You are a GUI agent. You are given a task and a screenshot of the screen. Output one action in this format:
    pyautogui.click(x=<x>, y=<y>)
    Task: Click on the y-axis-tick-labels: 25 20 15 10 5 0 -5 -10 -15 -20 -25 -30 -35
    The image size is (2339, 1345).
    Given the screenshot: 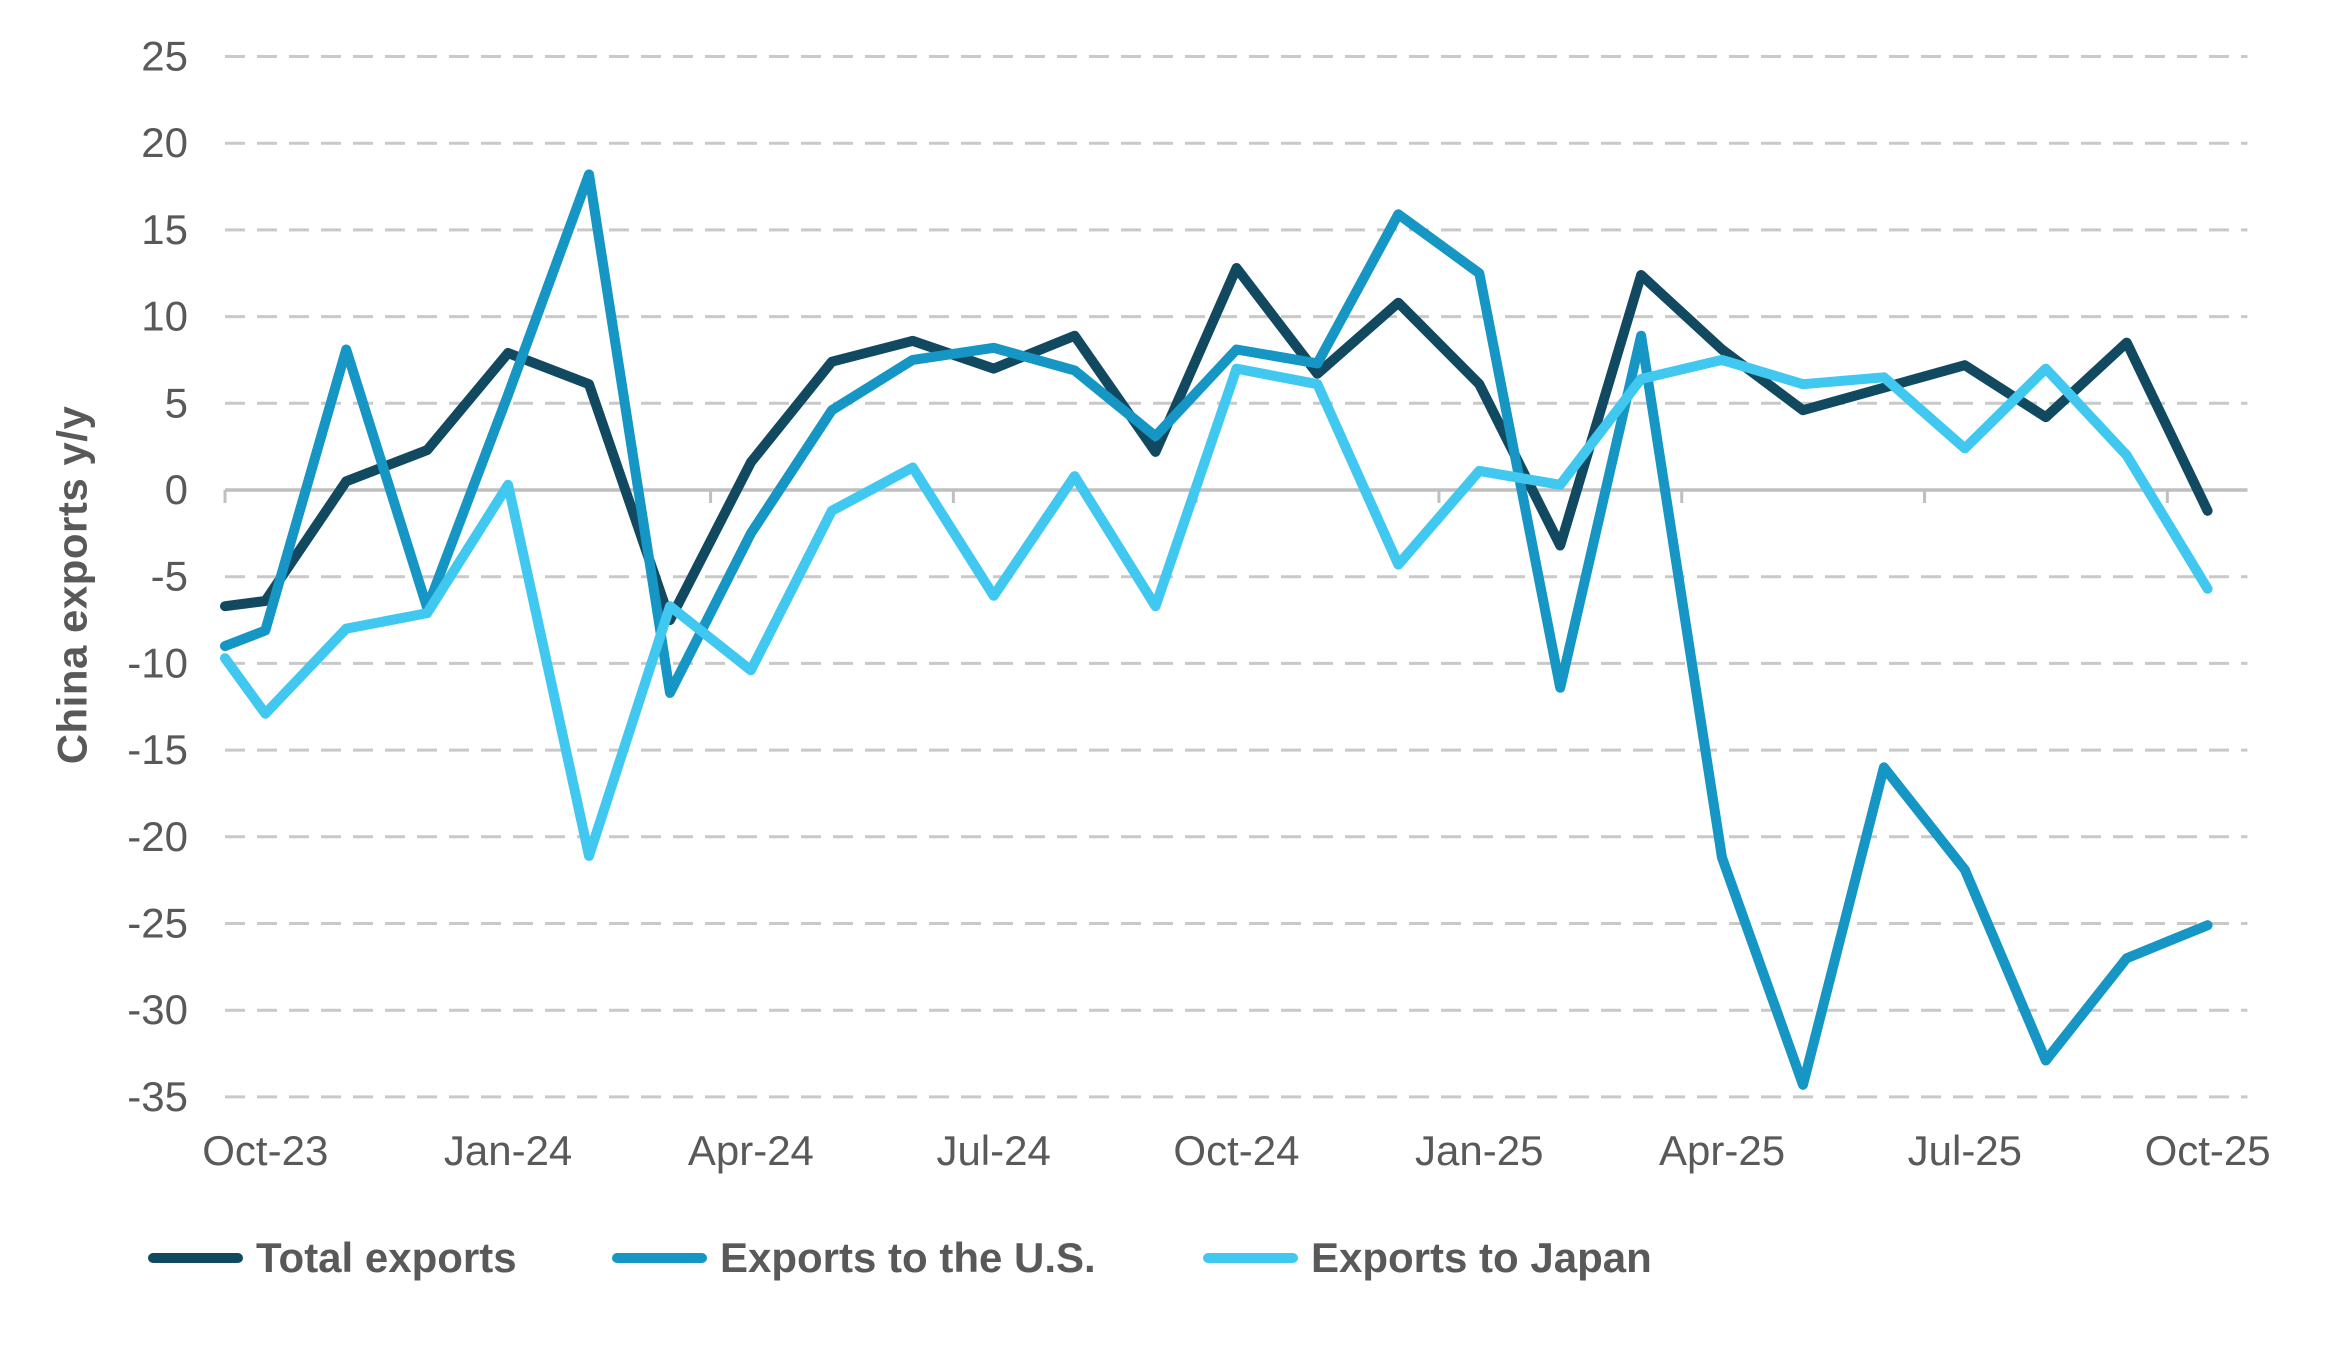 What is the action you would take?
    pyautogui.click(x=157, y=576)
    